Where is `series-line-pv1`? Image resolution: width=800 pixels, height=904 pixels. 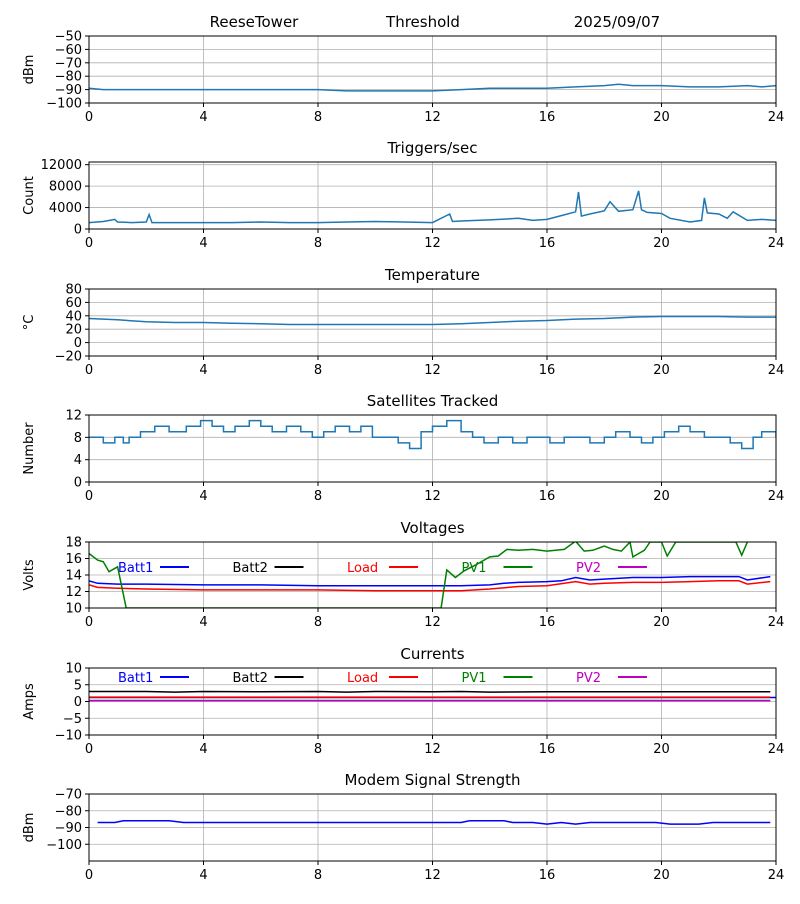
series-line-pv1 is located at coordinates (419, 575).